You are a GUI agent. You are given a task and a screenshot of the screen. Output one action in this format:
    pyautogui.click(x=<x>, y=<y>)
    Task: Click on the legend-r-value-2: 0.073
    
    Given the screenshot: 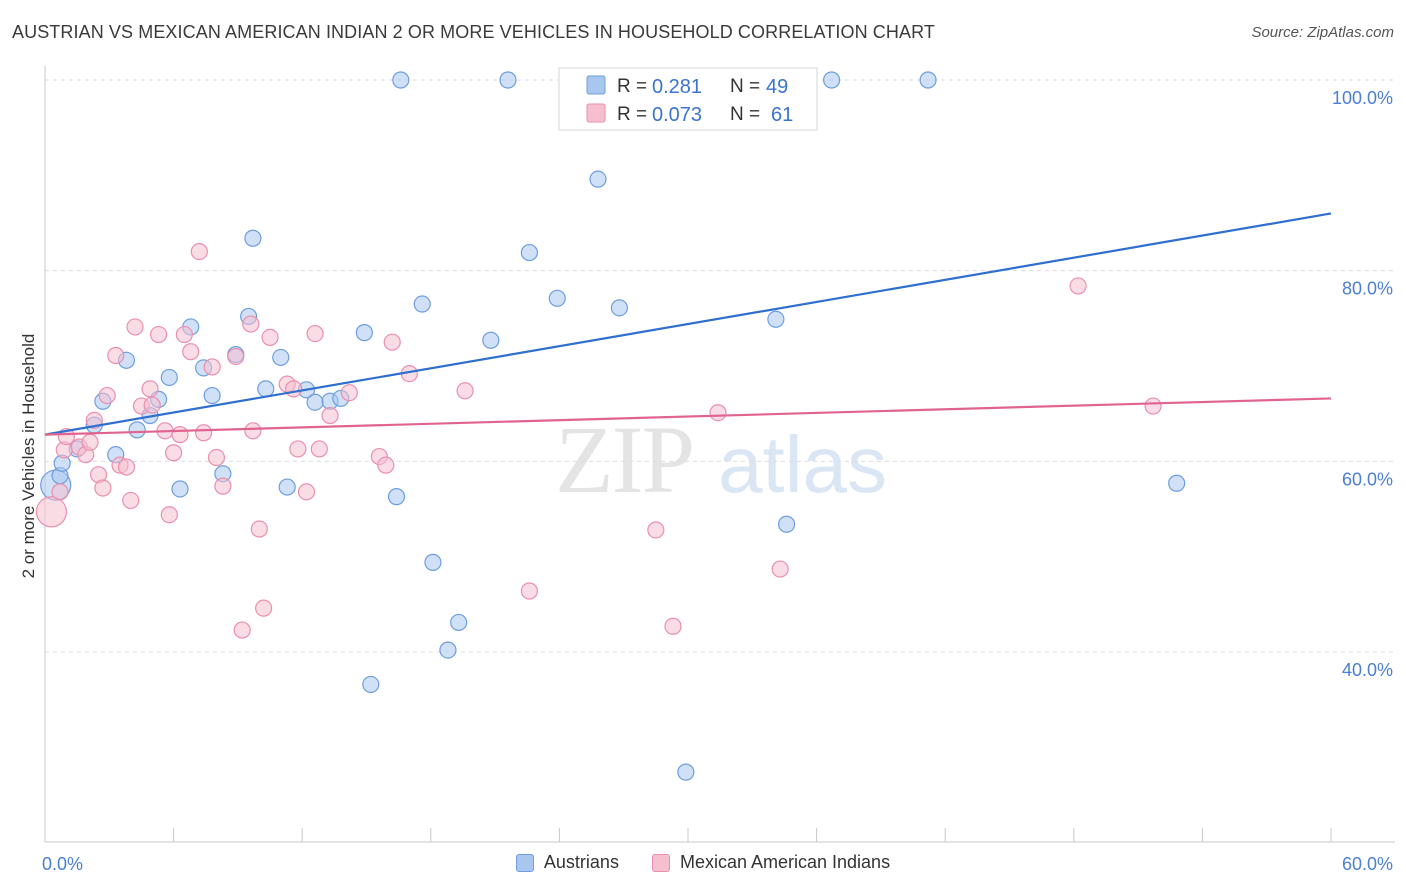 What is the action you would take?
    pyautogui.click(x=677, y=115)
    